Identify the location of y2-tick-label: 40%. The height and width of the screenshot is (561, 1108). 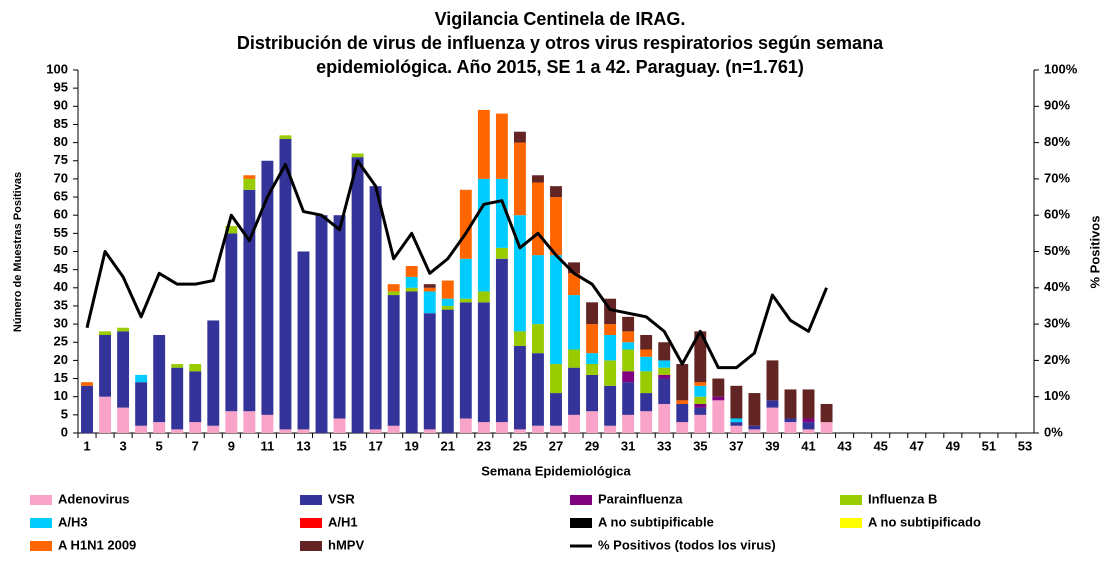
(1057, 286).